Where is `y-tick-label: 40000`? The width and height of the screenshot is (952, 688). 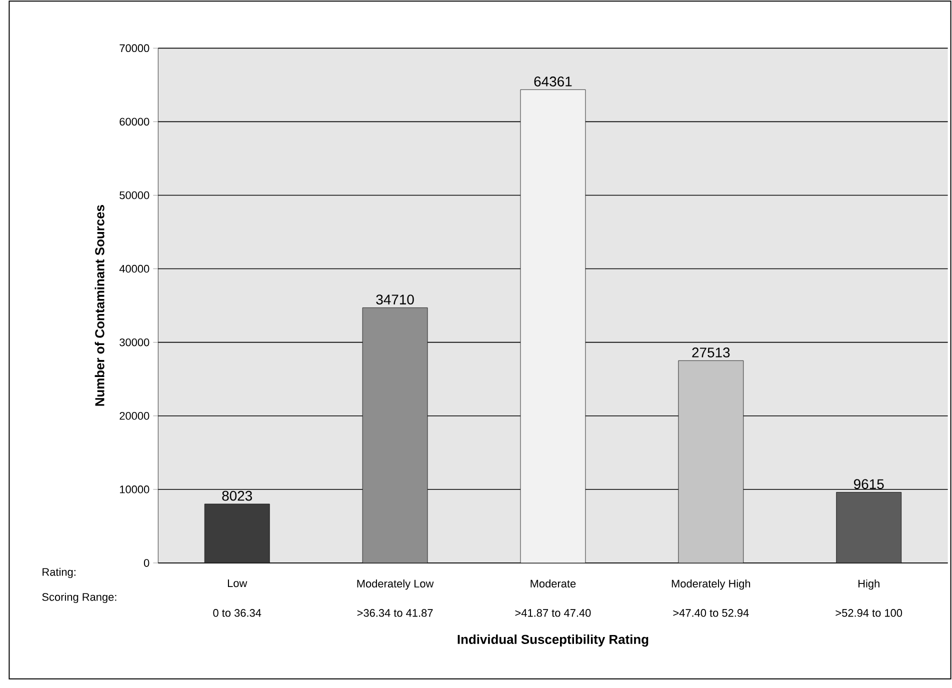
y-tick-label: 40000 is located at coordinates (134, 268).